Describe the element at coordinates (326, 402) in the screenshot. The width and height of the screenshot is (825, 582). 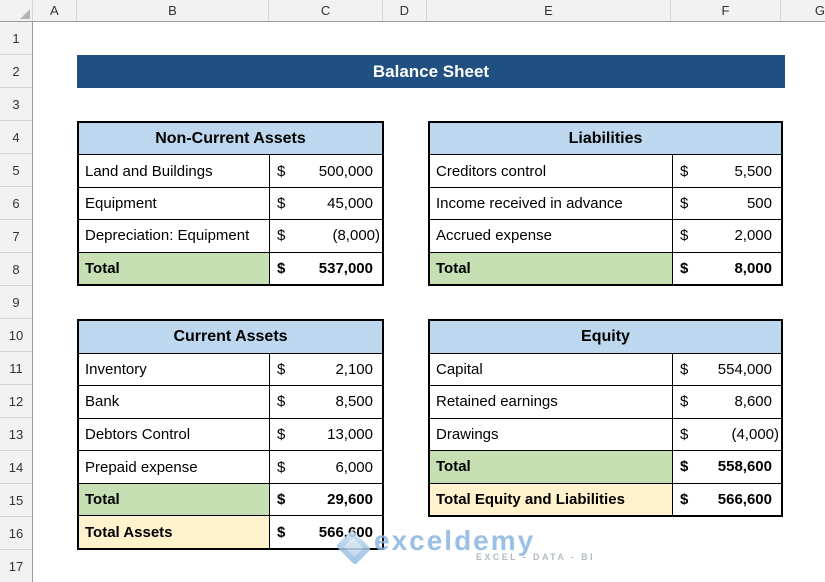
I see `cell-value: $ 8,500` at that location.